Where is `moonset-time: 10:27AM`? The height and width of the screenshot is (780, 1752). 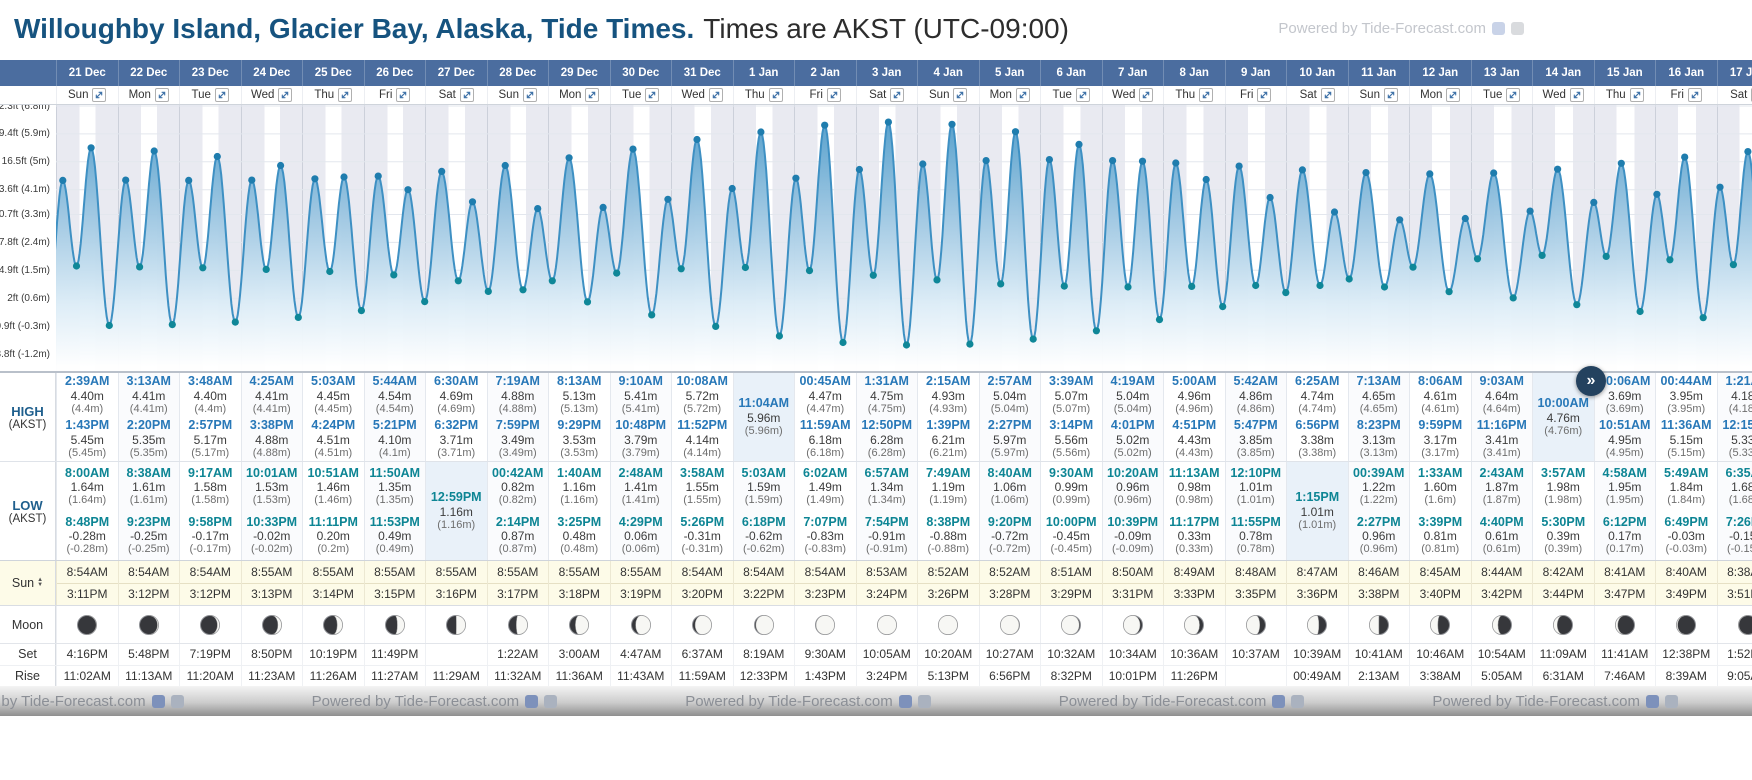 moonset-time: 10:27AM is located at coordinates (1009, 654).